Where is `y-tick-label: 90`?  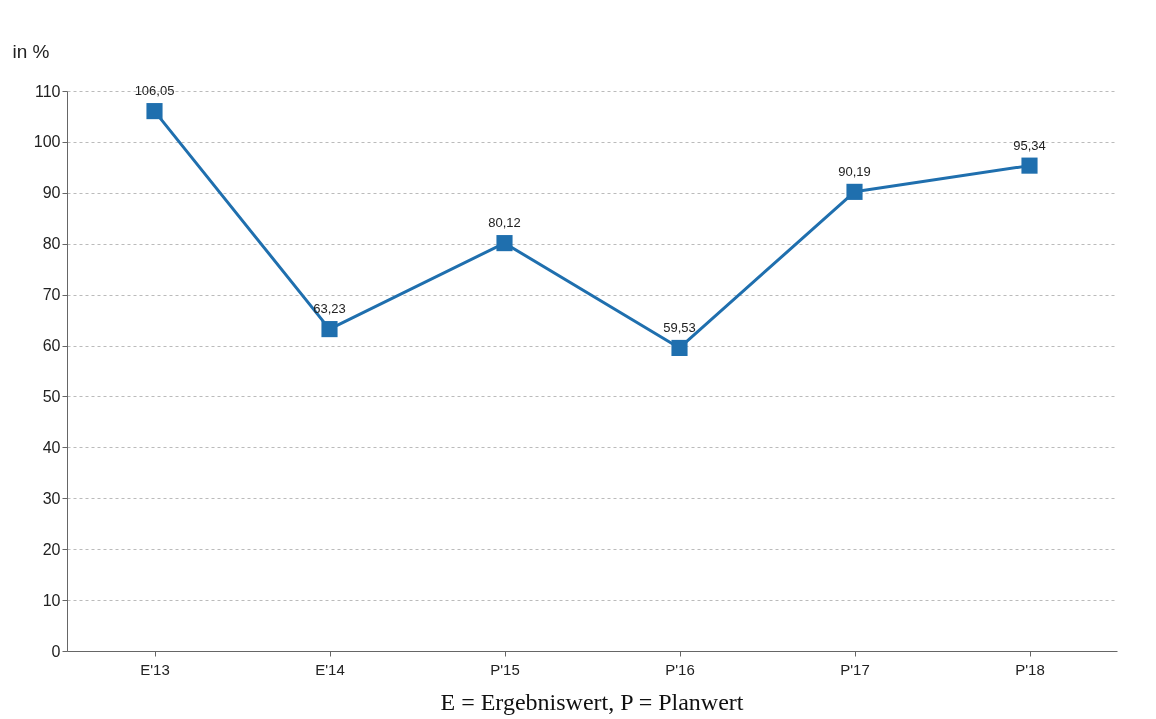 y-tick-label: 90 is located at coordinates (51, 193).